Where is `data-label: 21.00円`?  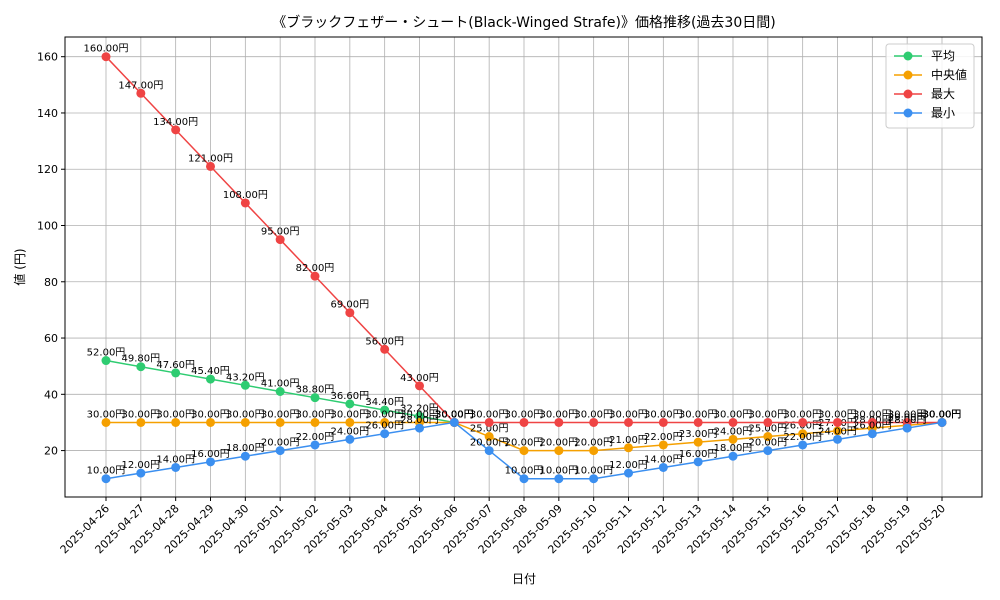 data-label: 21.00円 is located at coordinates (628, 440).